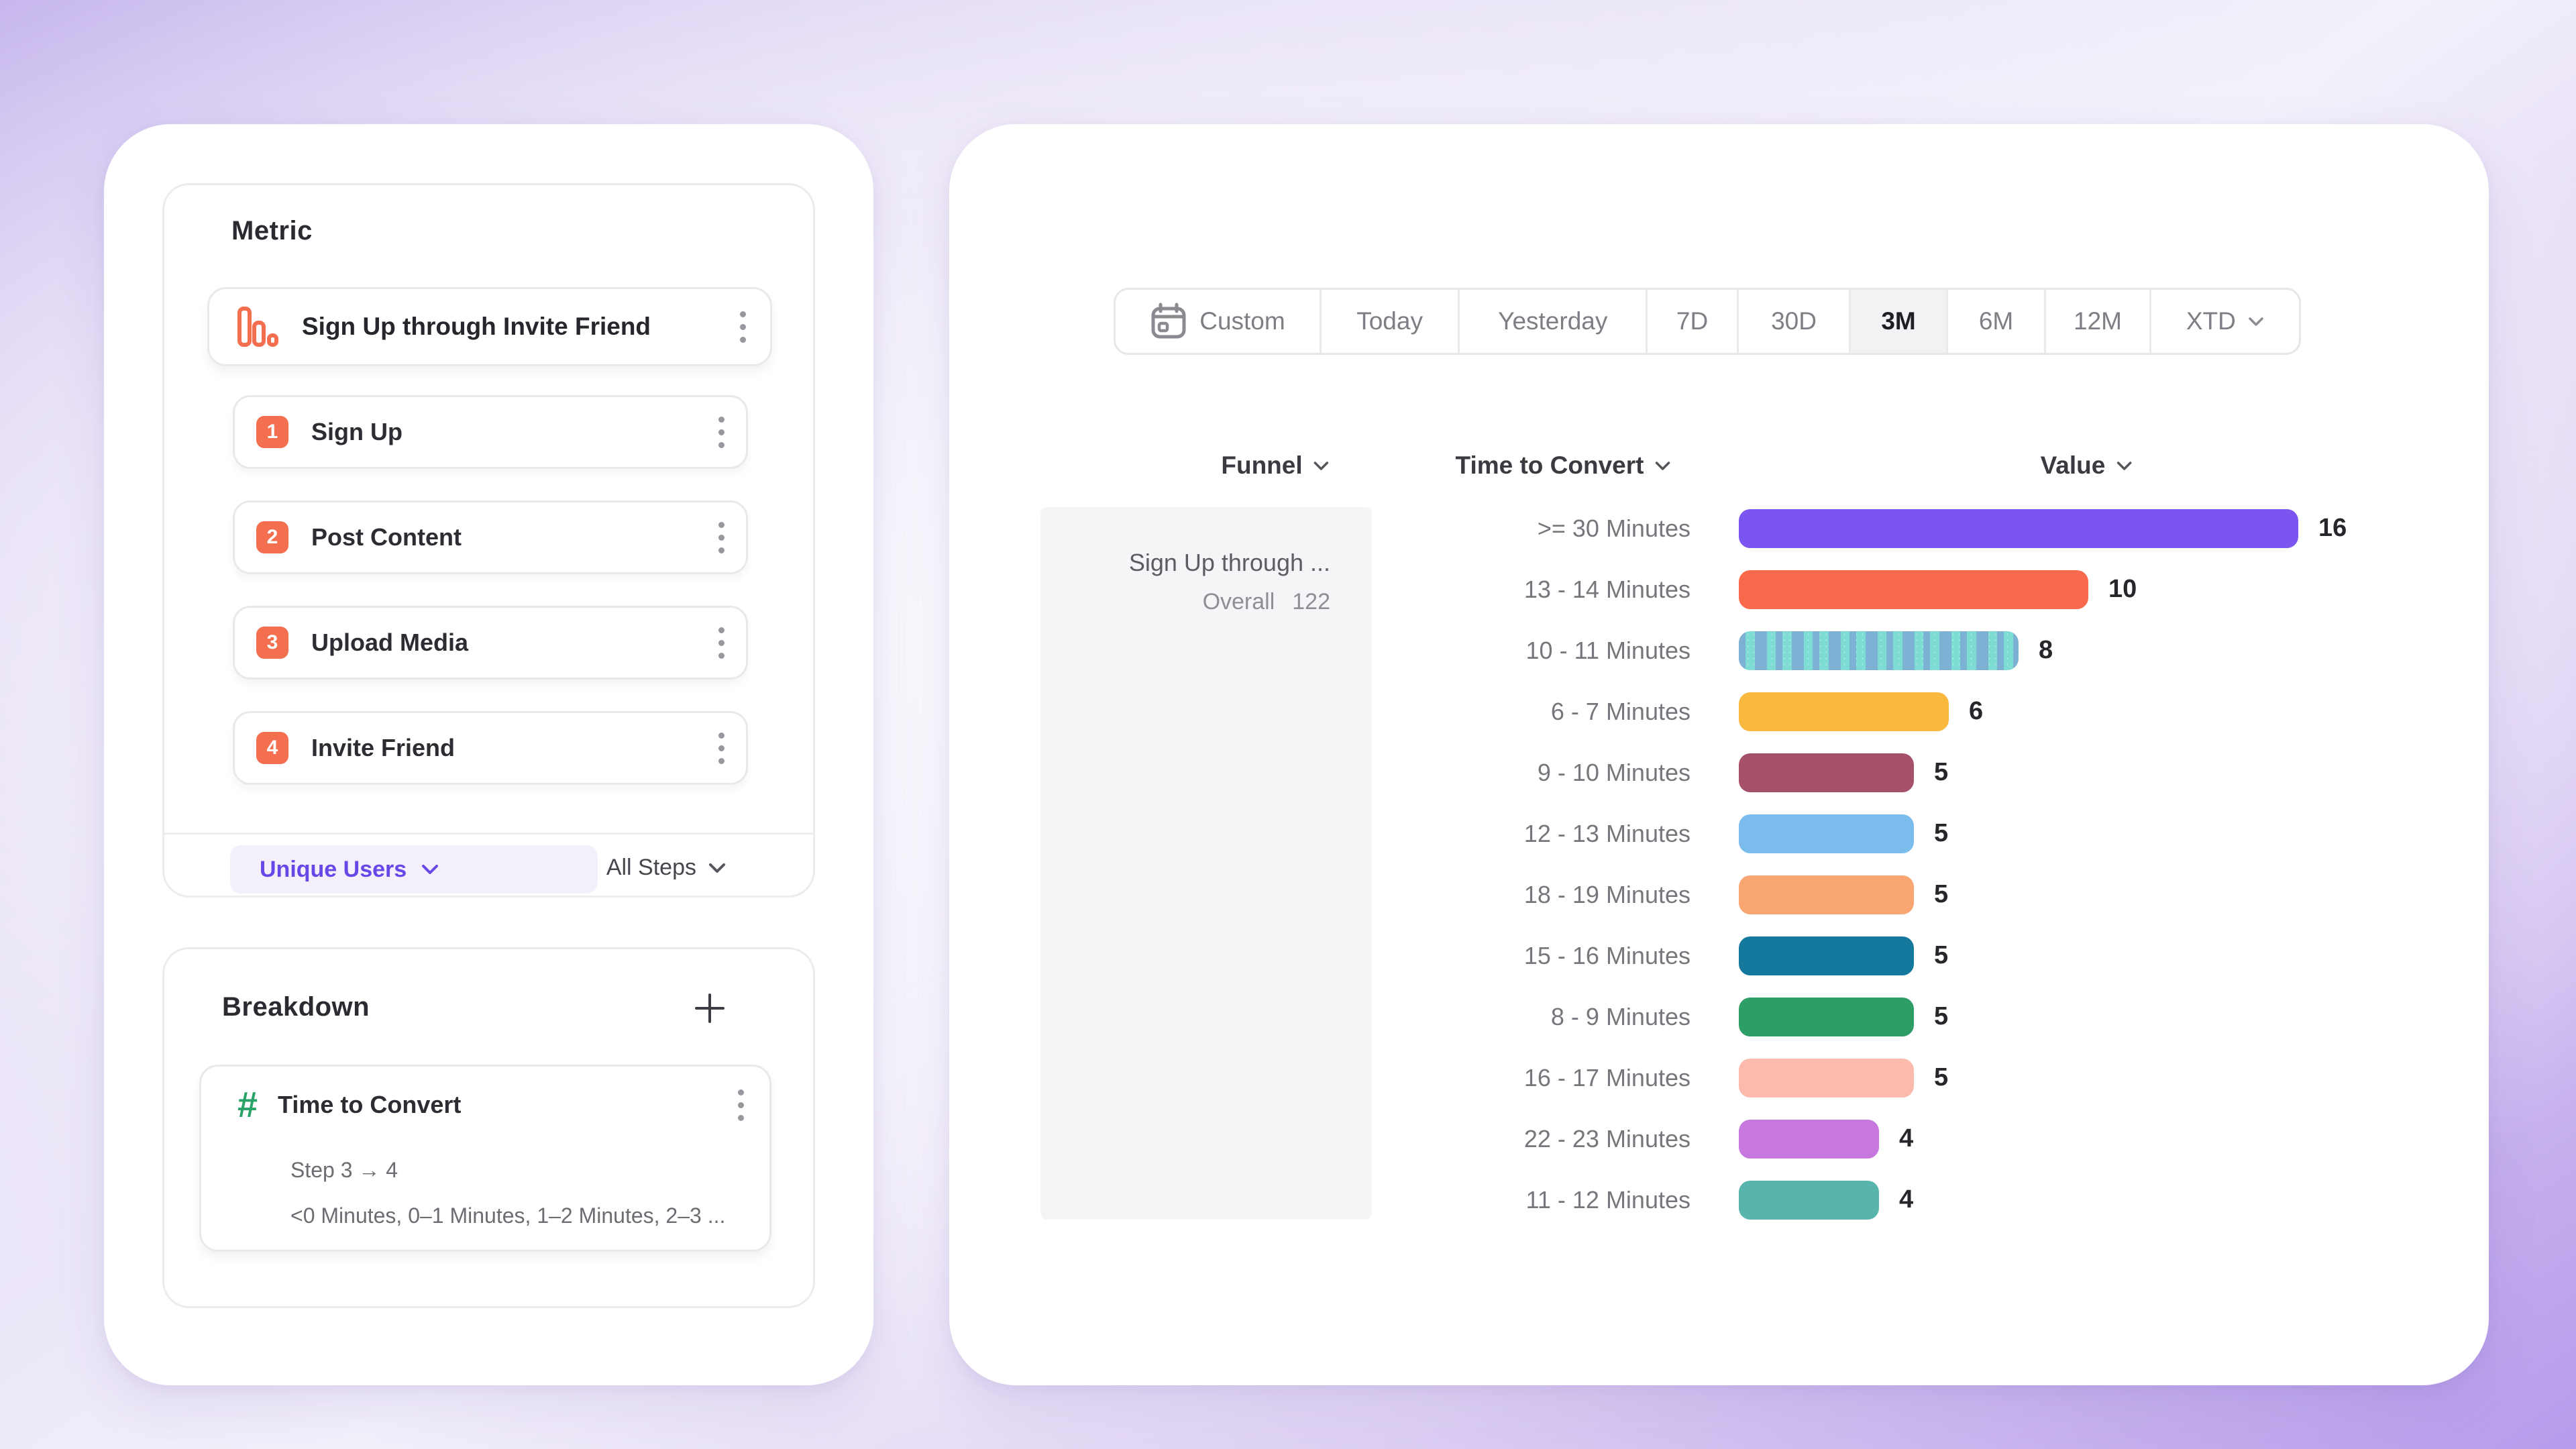  What do you see at coordinates (1719, 772) in the screenshot?
I see `bar-row: 9 - 10 Minutes 5` at bounding box center [1719, 772].